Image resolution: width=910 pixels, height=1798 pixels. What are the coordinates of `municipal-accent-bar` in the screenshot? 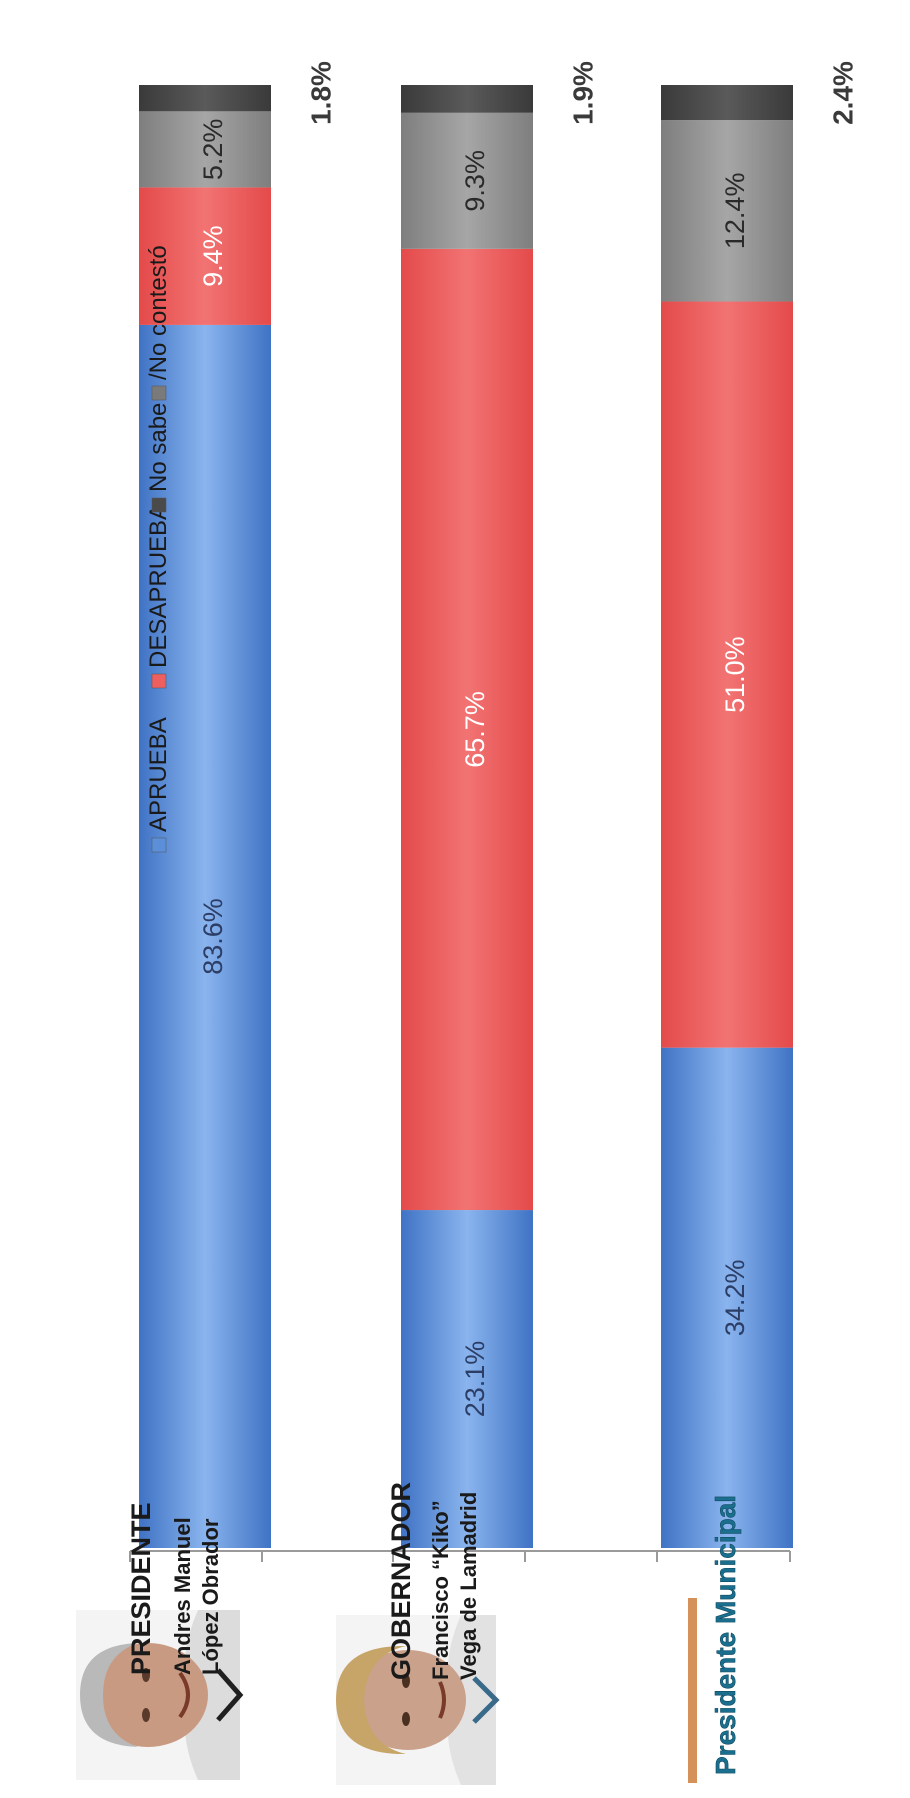 It's located at (692, 1690).